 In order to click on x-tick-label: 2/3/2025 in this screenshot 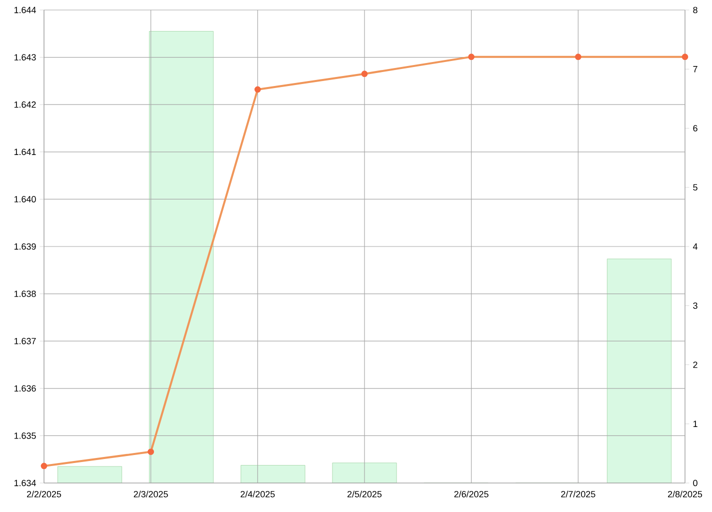, I will do `click(151, 494)`.